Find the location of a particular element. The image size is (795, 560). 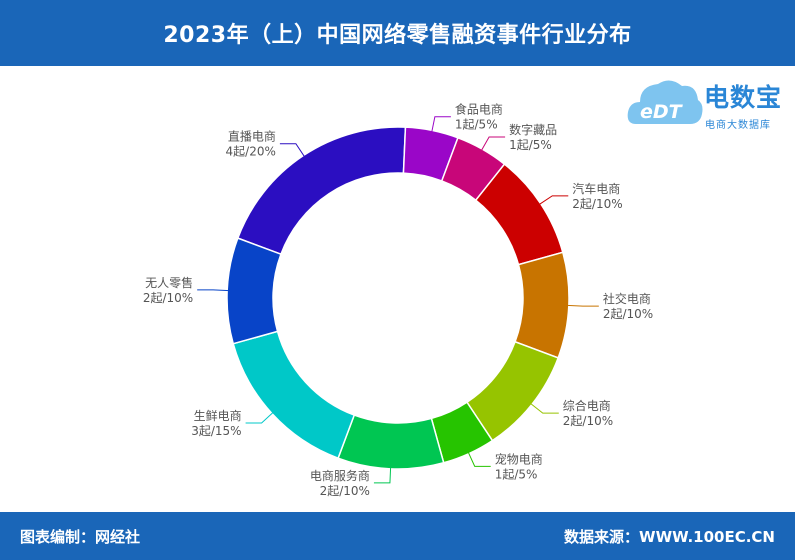

slice-value-3: 2起/10% is located at coordinates (597, 204).